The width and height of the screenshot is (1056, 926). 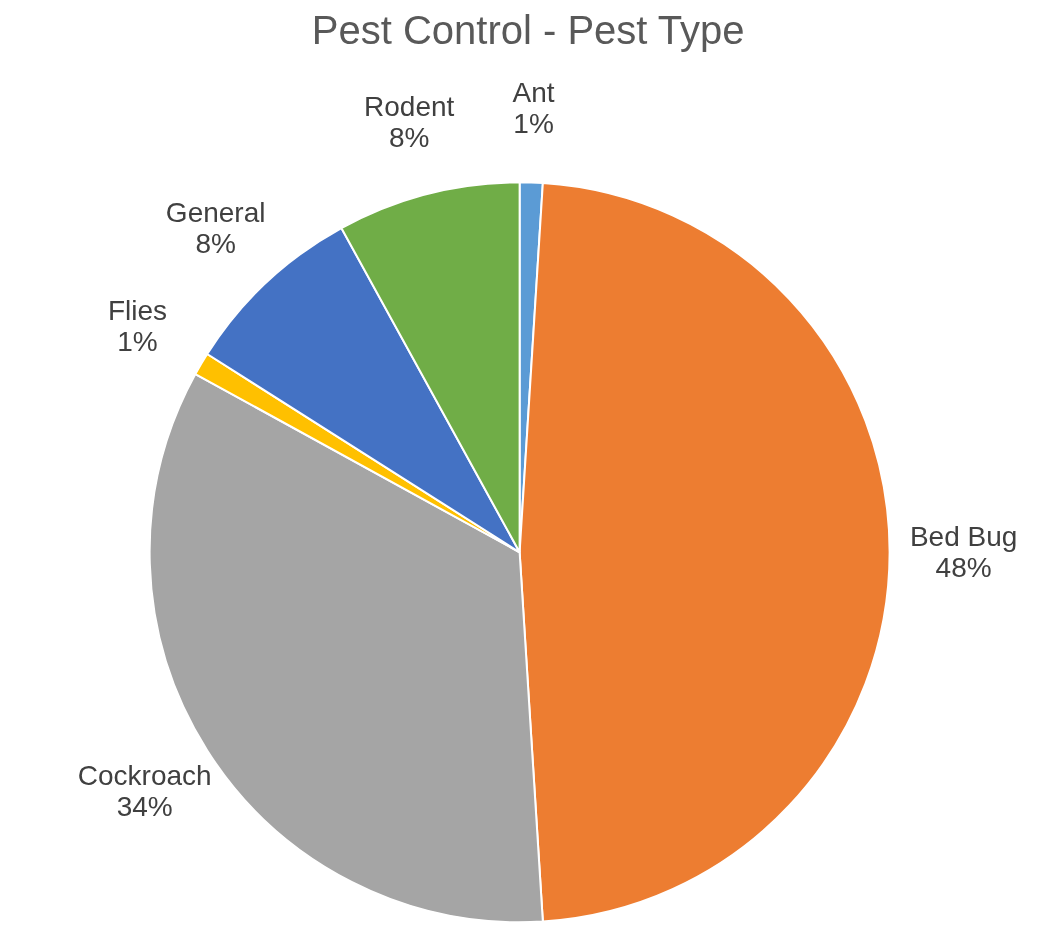 What do you see at coordinates (409, 106) in the screenshot?
I see `slice-label: Rodent` at bounding box center [409, 106].